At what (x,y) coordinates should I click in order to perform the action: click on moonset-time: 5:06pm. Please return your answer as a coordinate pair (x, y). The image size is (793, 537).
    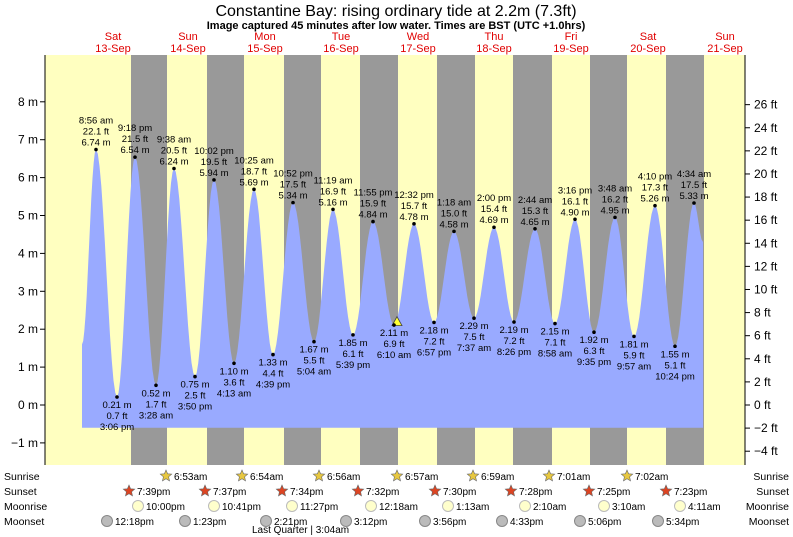
    Looking at the image, I should click on (604, 522).